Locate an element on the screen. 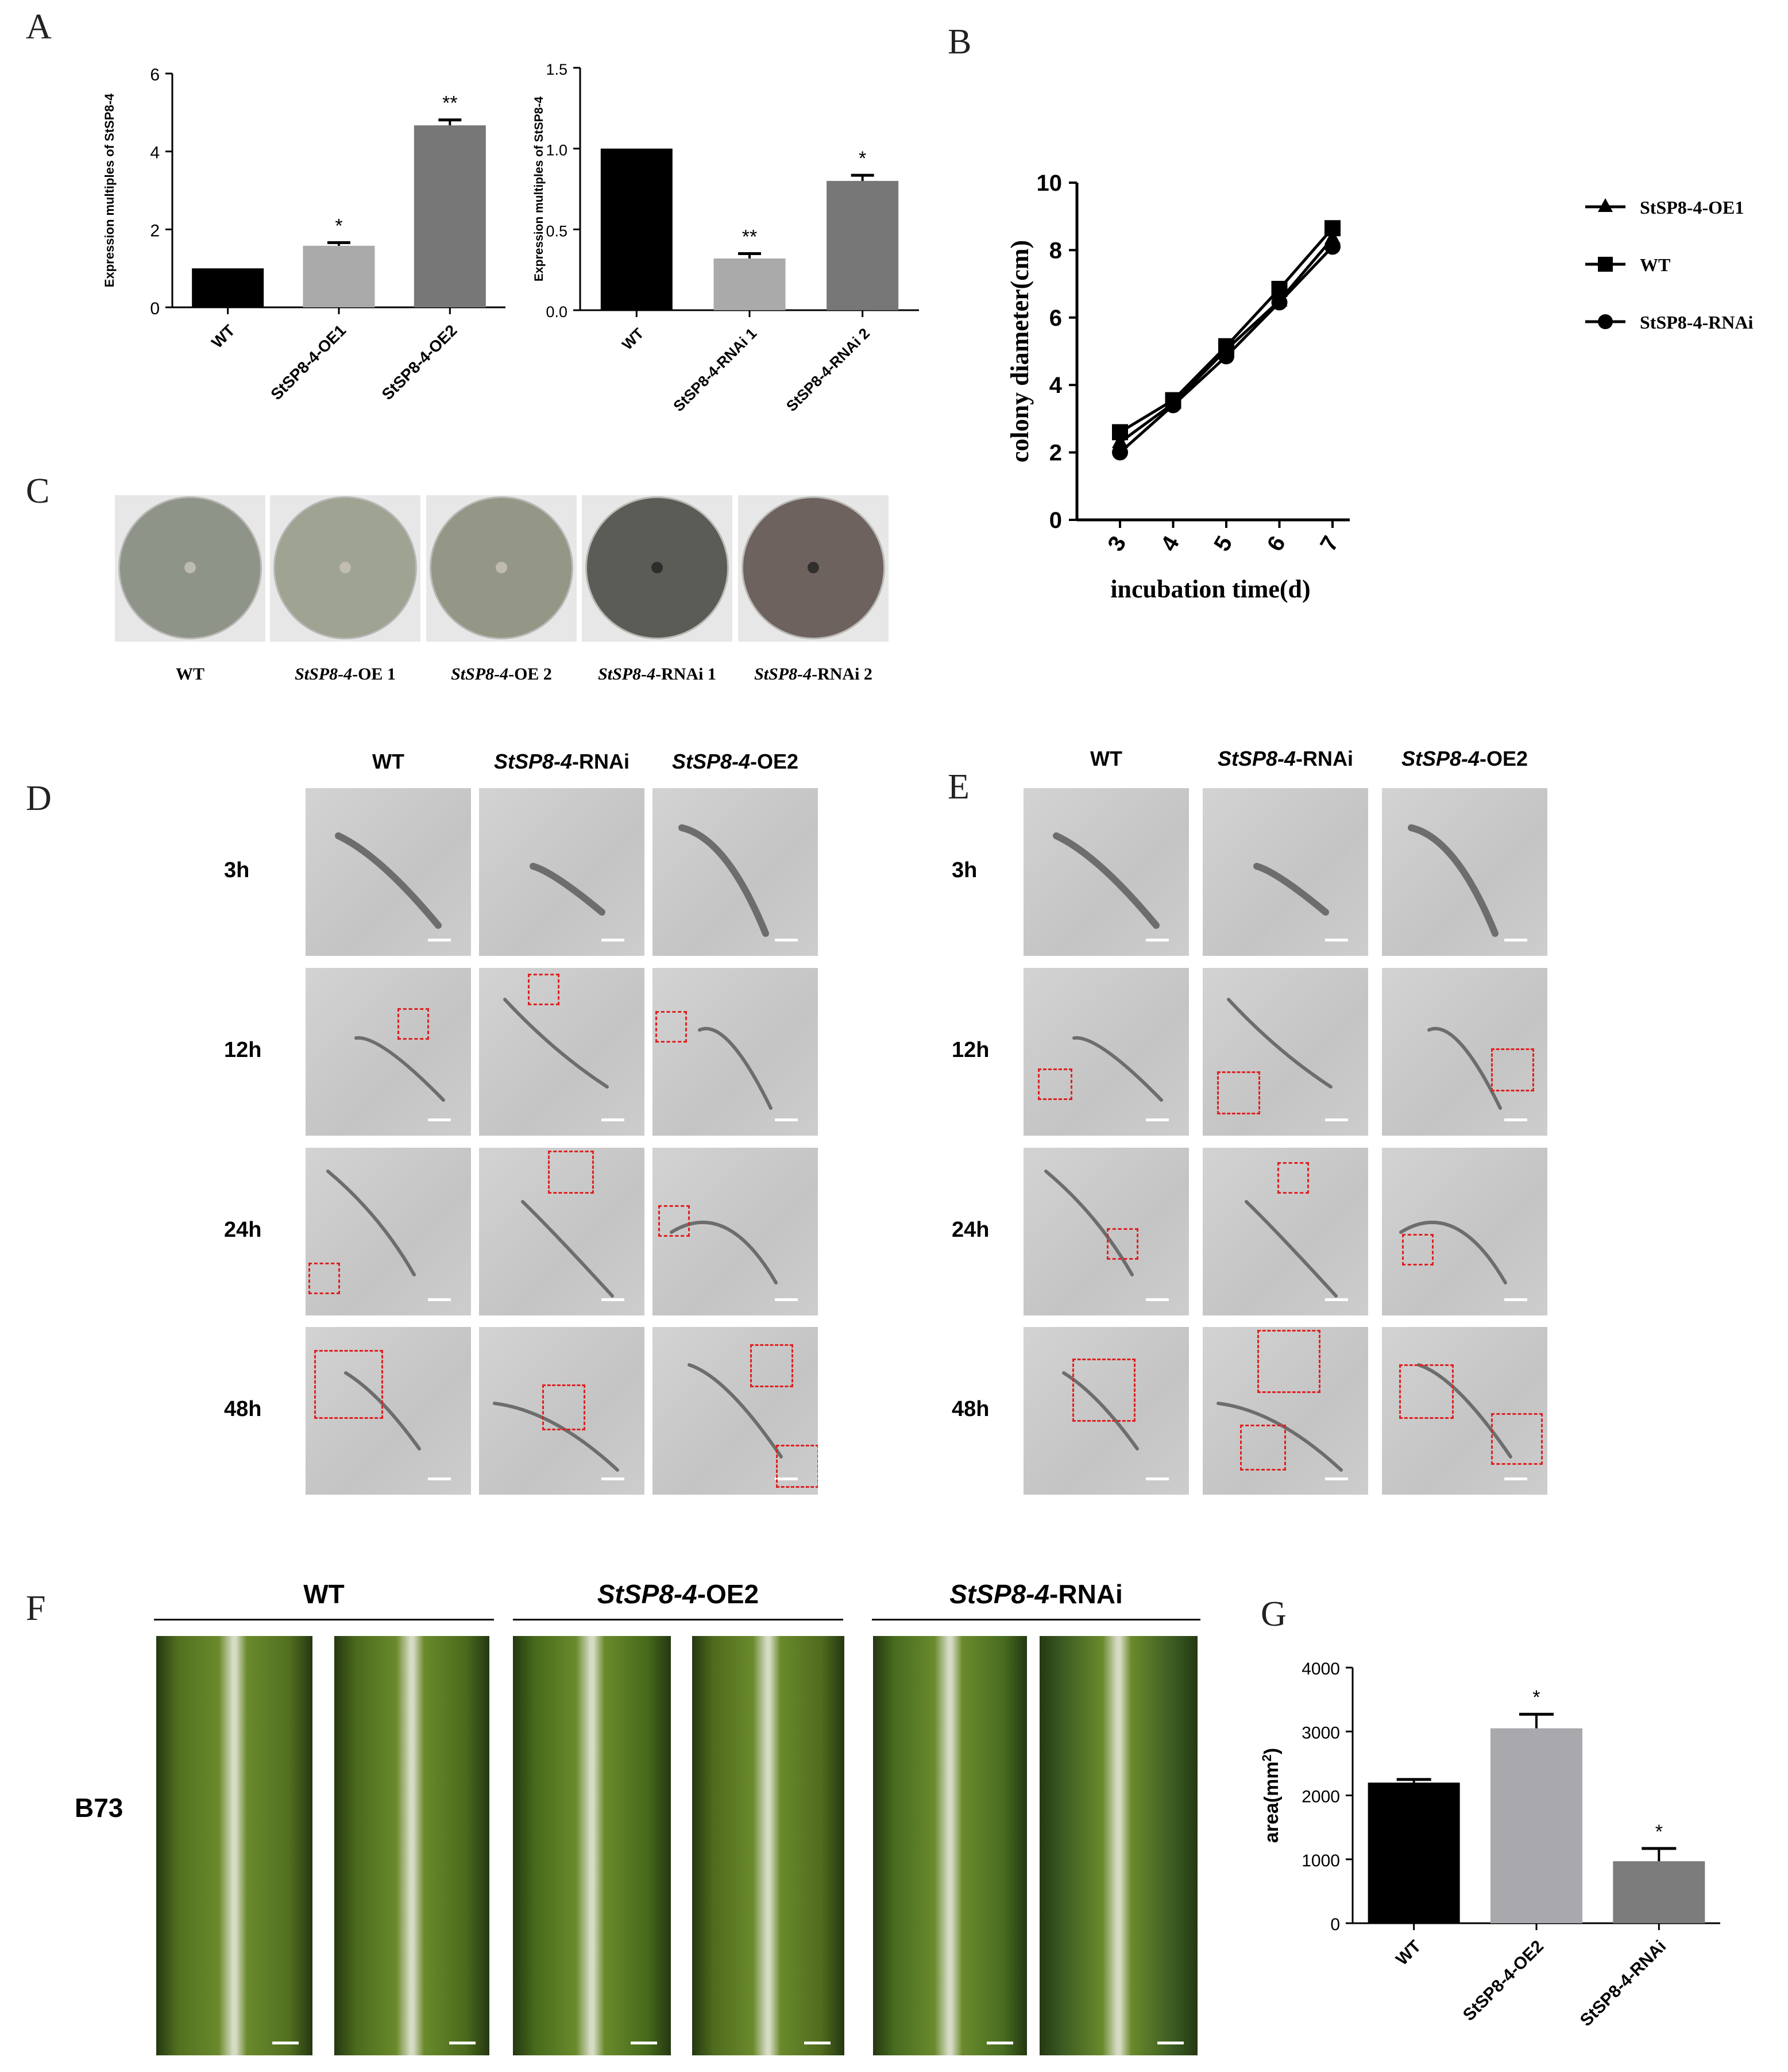 This screenshot has width=1788, height=2072. y-tick-label: 0.0 is located at coordinates (556, 312).